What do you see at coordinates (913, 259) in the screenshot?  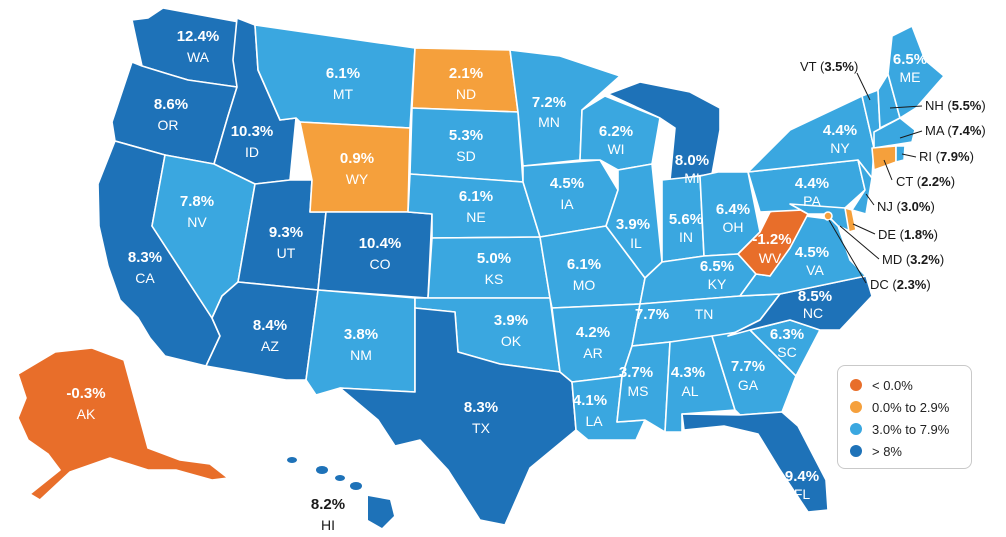 I see `callout-MD: MD (3.2%)` at bounding box center [913, 259].